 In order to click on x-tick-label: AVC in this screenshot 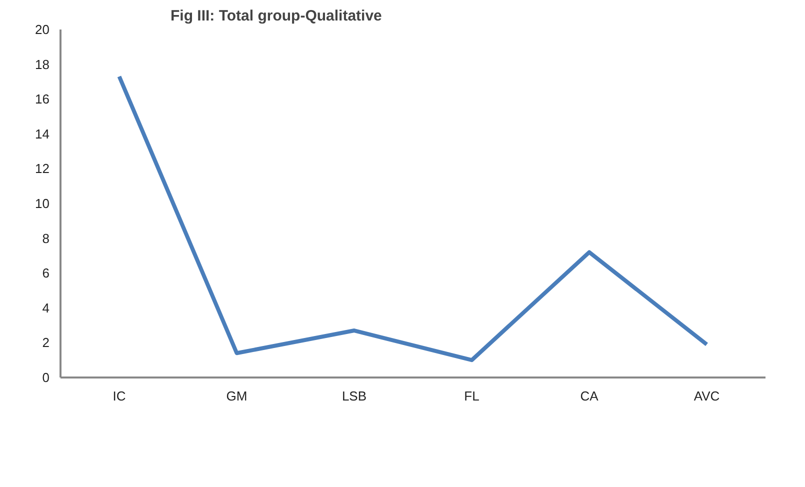, I will do `click(707, 396)`.